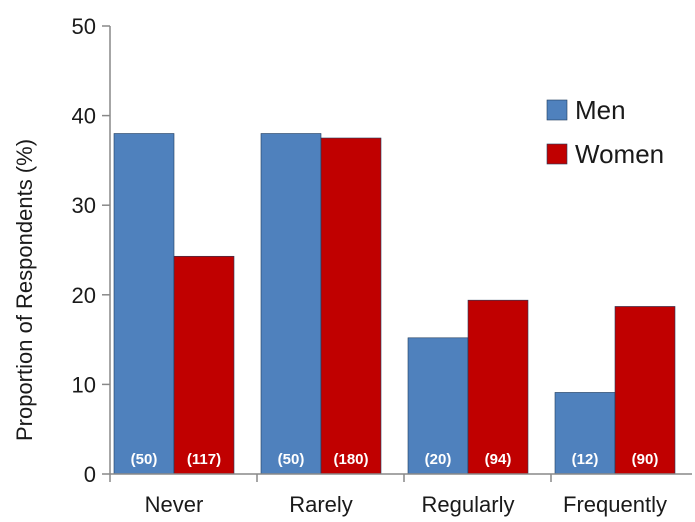 The height and width of the screenshot is (522, 695). Describe the element at coordinates (498, 459) in the screenshot. I see `data-label-women-regularly: (94)` at that location.